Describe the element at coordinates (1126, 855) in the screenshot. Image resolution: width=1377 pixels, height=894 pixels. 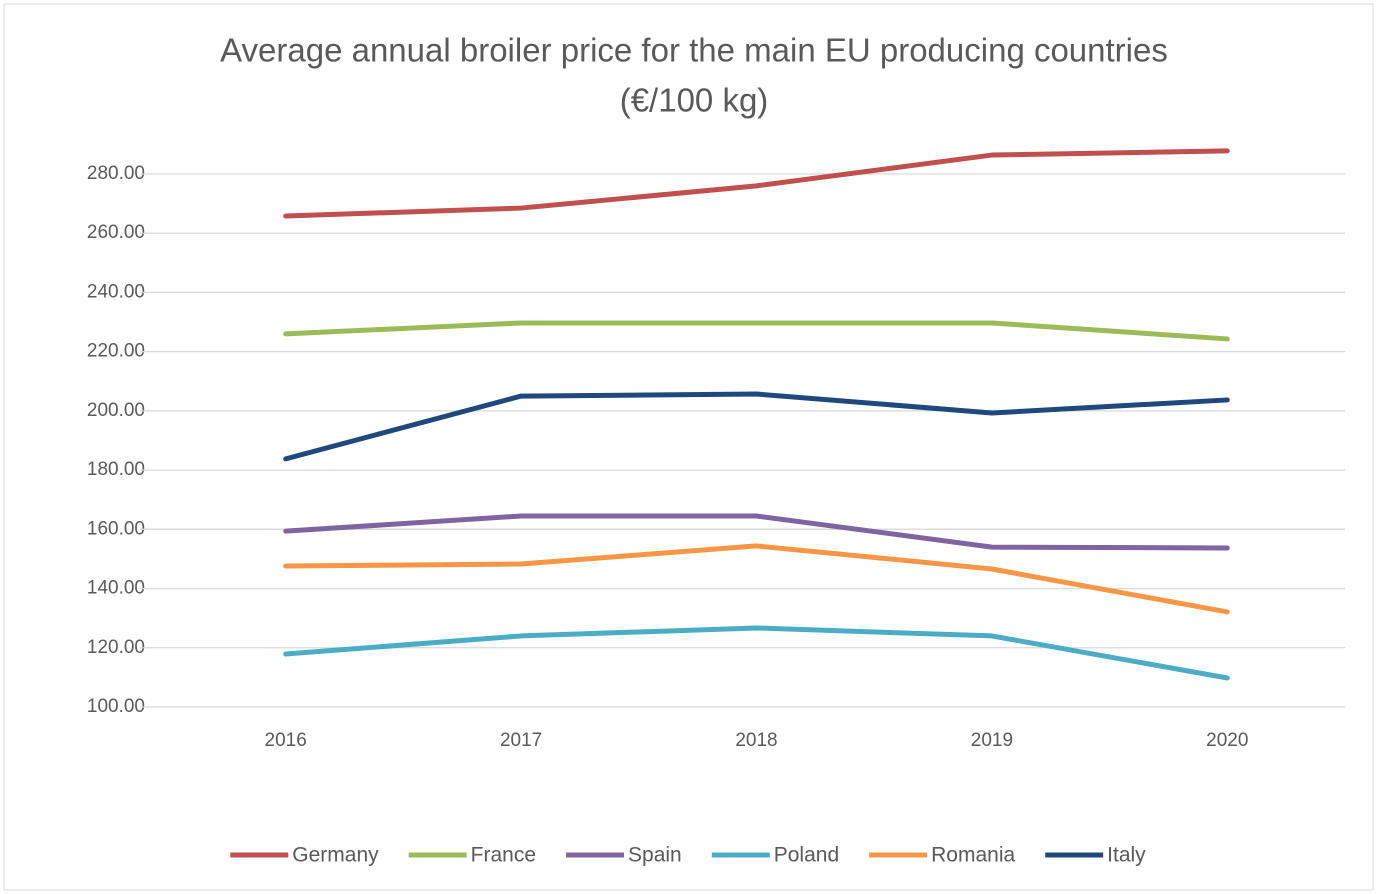
I see `legend-label: Italy` at that location.